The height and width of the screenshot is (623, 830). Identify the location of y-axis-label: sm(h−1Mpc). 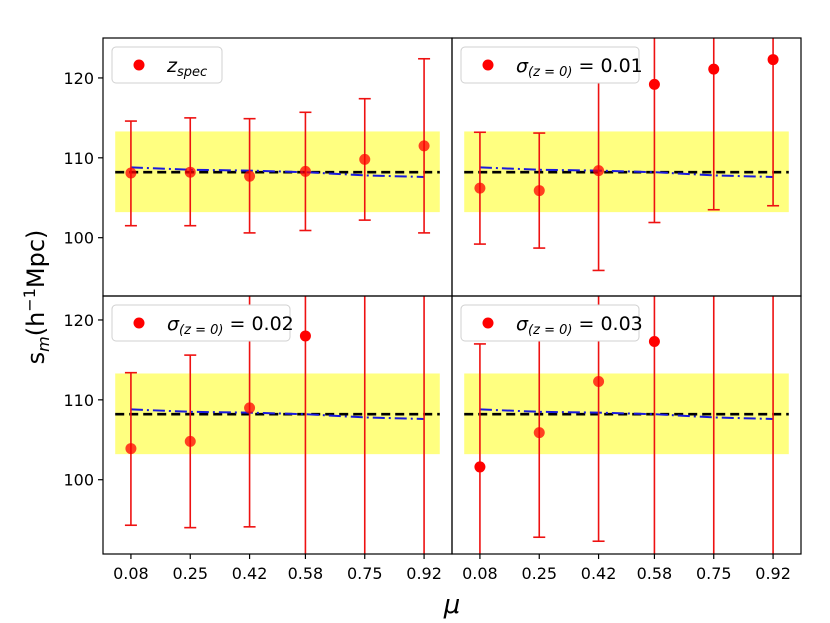
(36, 297).